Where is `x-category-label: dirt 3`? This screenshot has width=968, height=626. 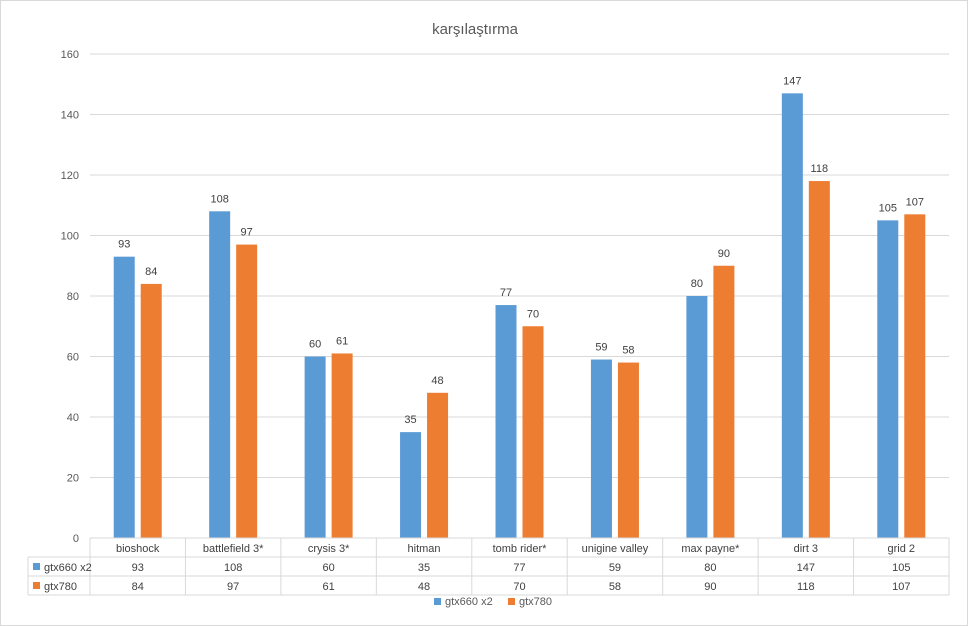 x-category-label: dirt 3 is located at coordinates (806, 549).